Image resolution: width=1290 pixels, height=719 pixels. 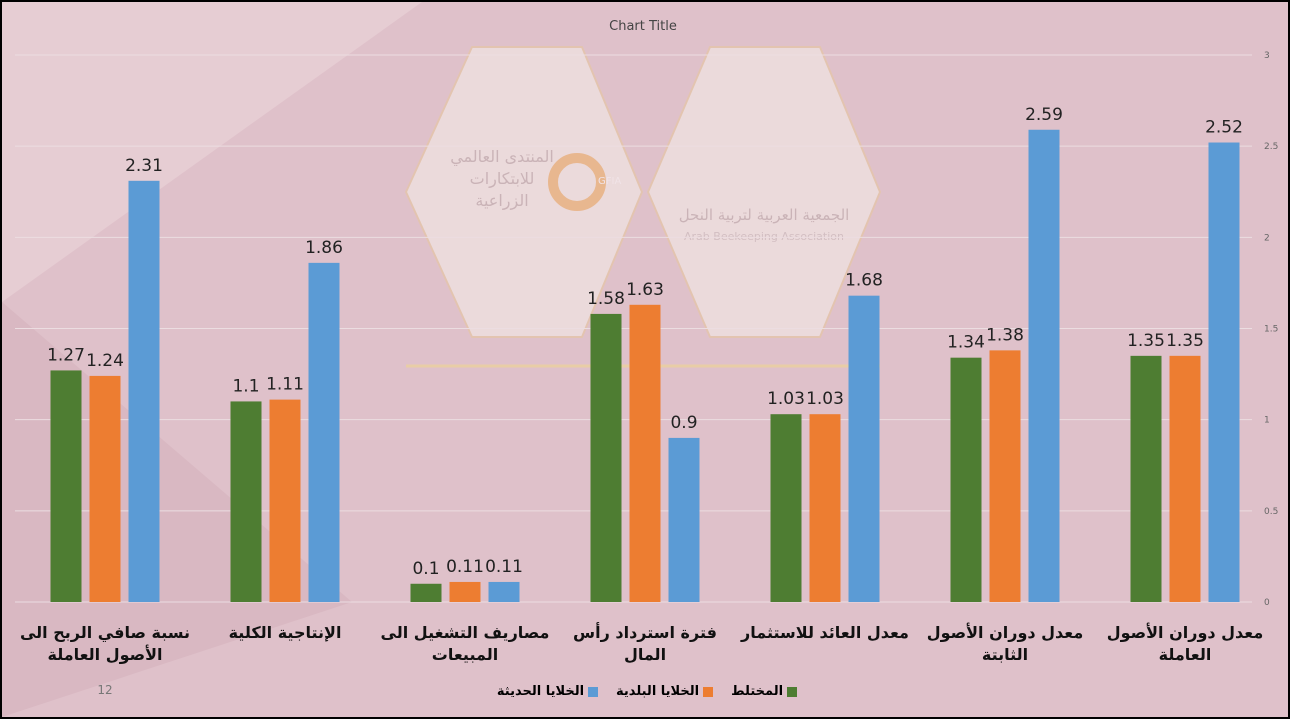 I want to click on x-tick-label: نسبة صافي الربح الى الأصول العاملة, so click(x=105, y=643).